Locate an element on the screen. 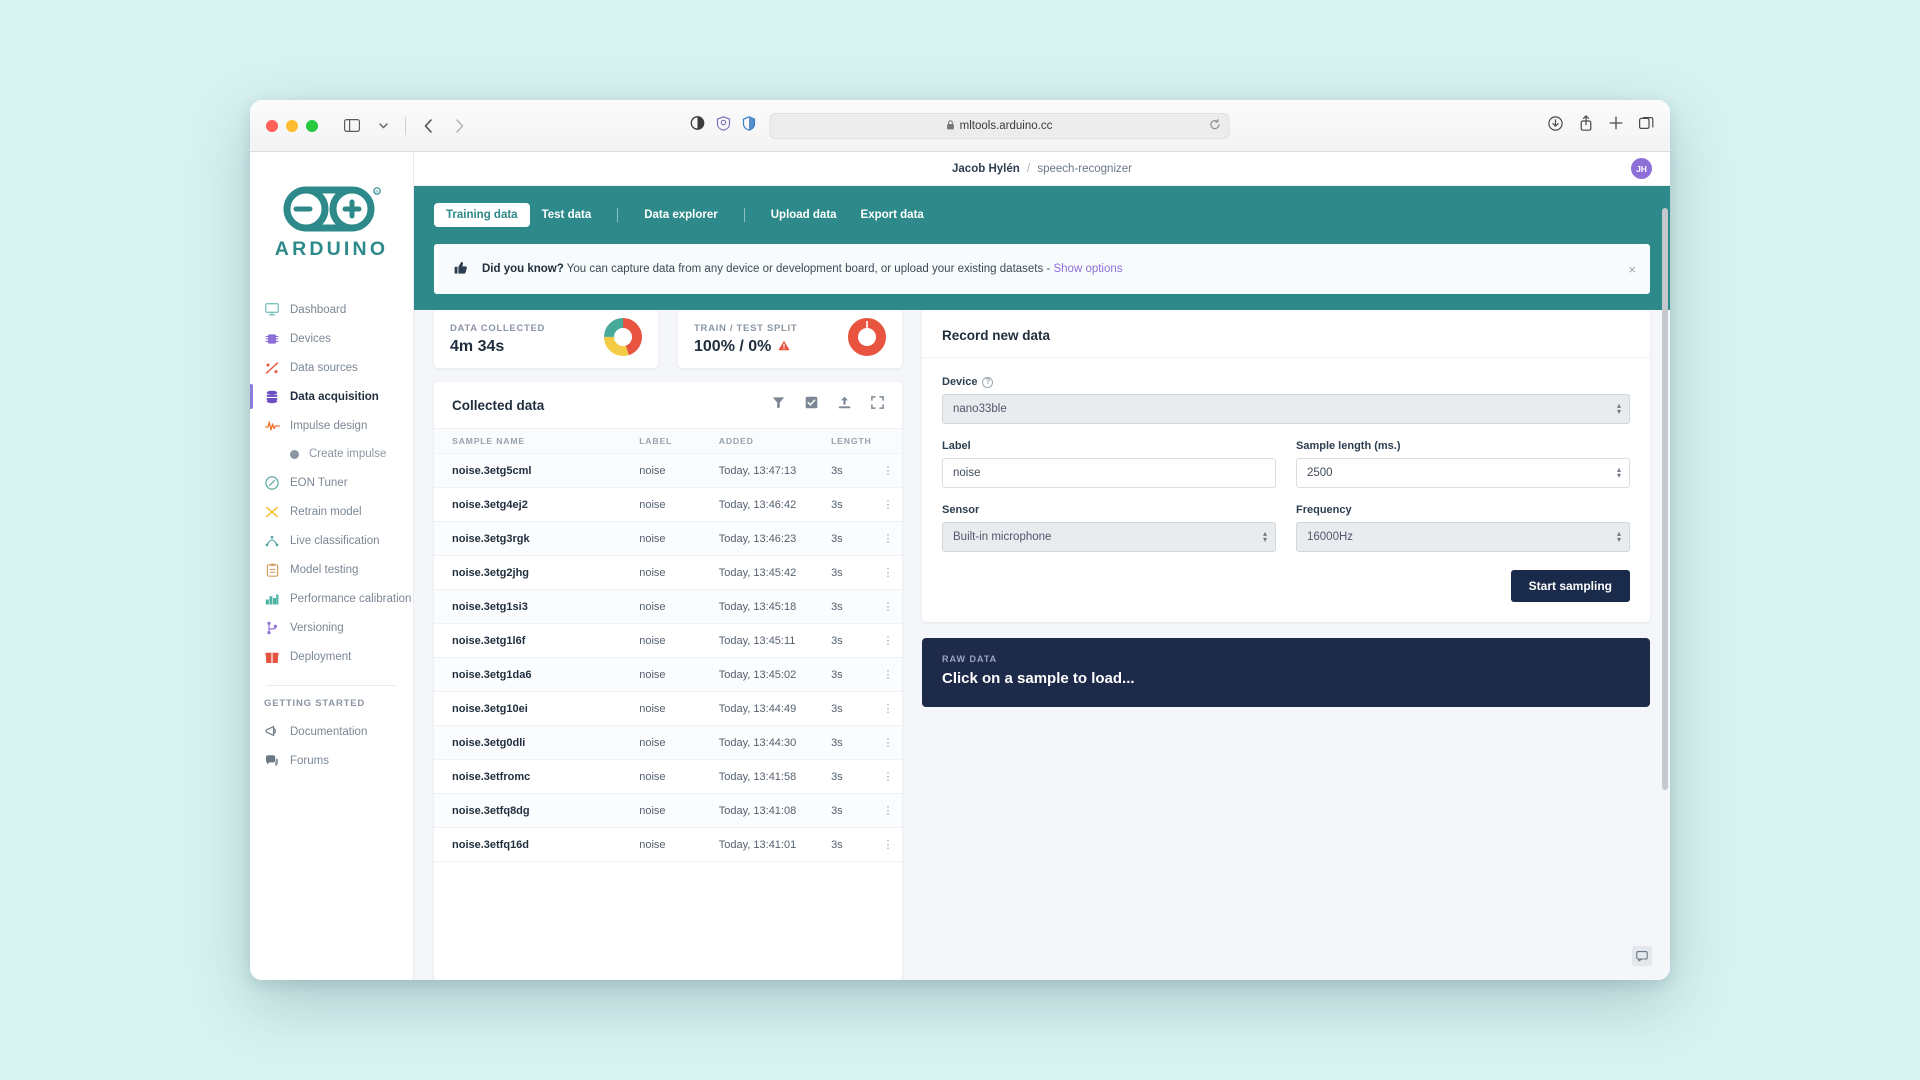 The image size is (1920, 1080). cell-sample-name: noise.3etg5cml is located at coordinates (528, 470).